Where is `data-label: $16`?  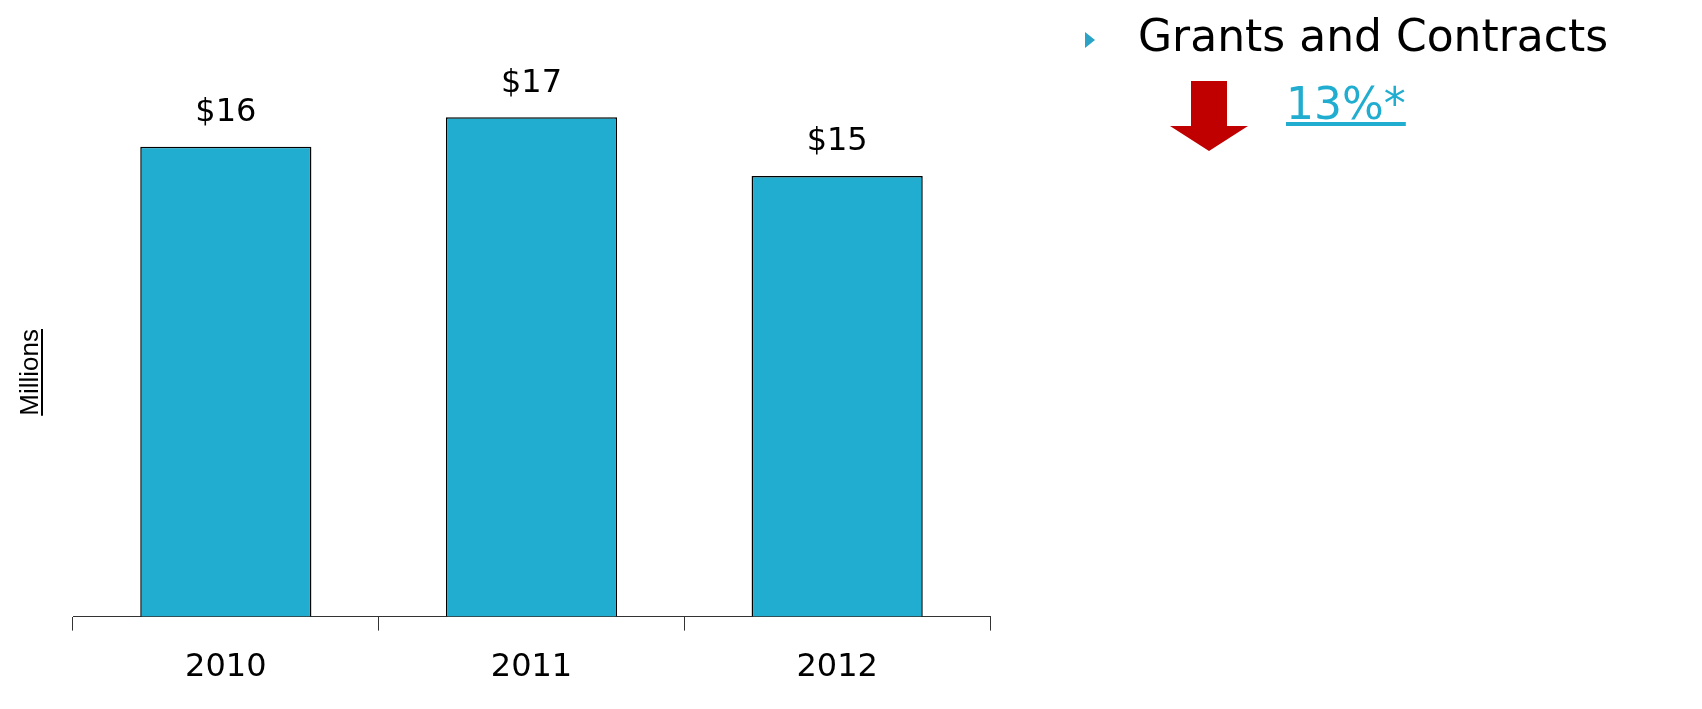 data-label: $16 is located at coordinates (226, 110).